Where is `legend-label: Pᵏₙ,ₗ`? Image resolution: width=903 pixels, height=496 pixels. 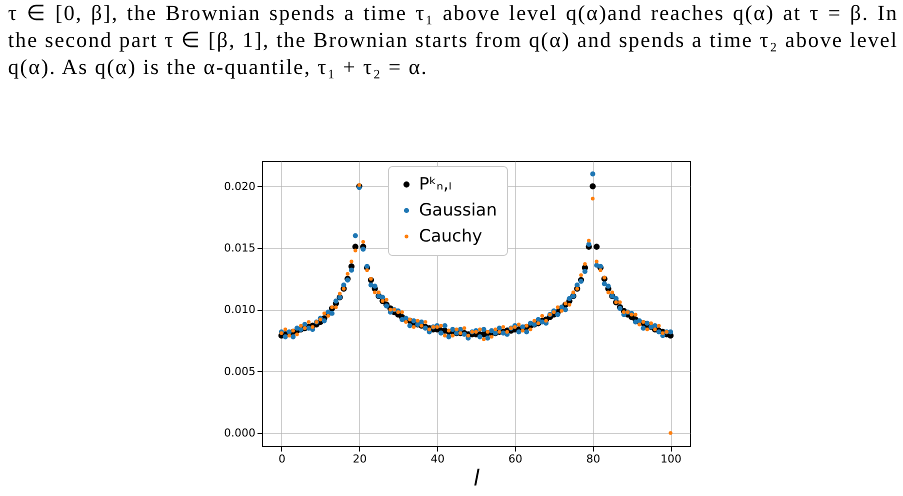 legend-label: Pᵏₙ,ₗ is located at coordinates (435, 184).